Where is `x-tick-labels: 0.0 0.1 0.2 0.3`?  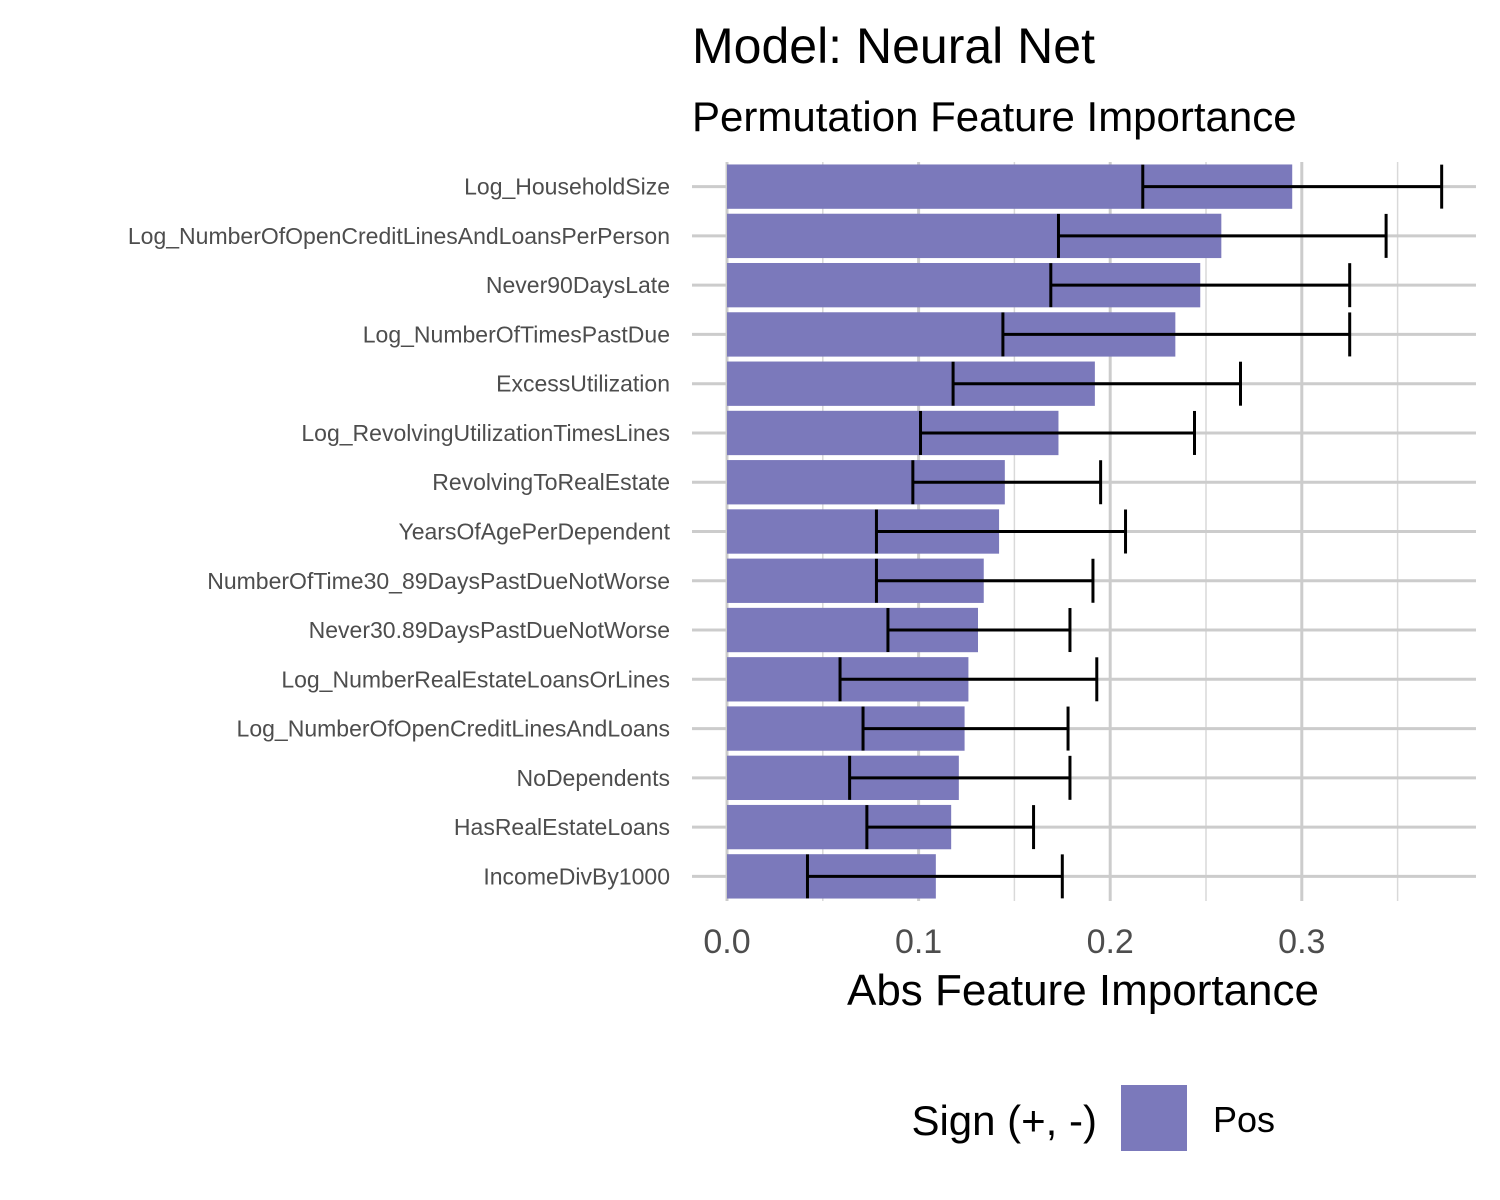
x-tick-labels: 0.0 0.1 0.2 0.3 is located at coordinates (1014, 942).